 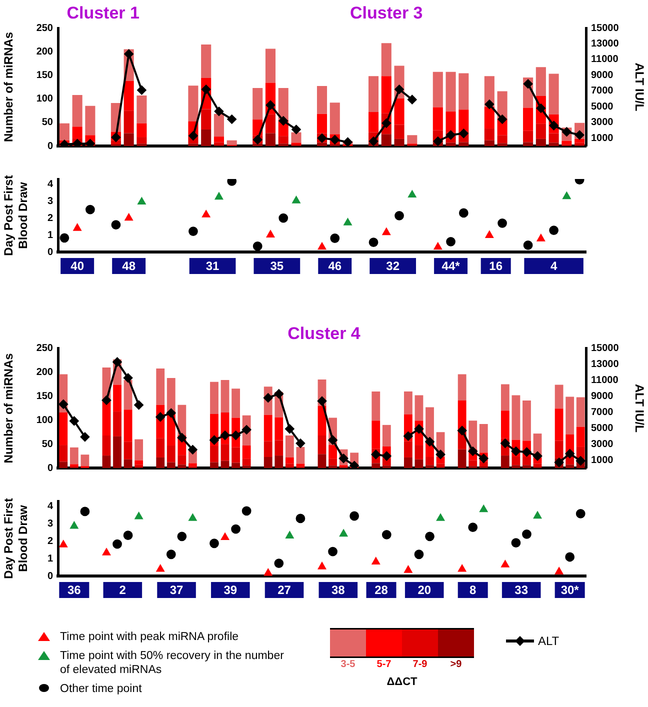 What do you see at coordinates (231, 589) in the screenshot?
I see `text: 39` at bounding box center [231, 589].